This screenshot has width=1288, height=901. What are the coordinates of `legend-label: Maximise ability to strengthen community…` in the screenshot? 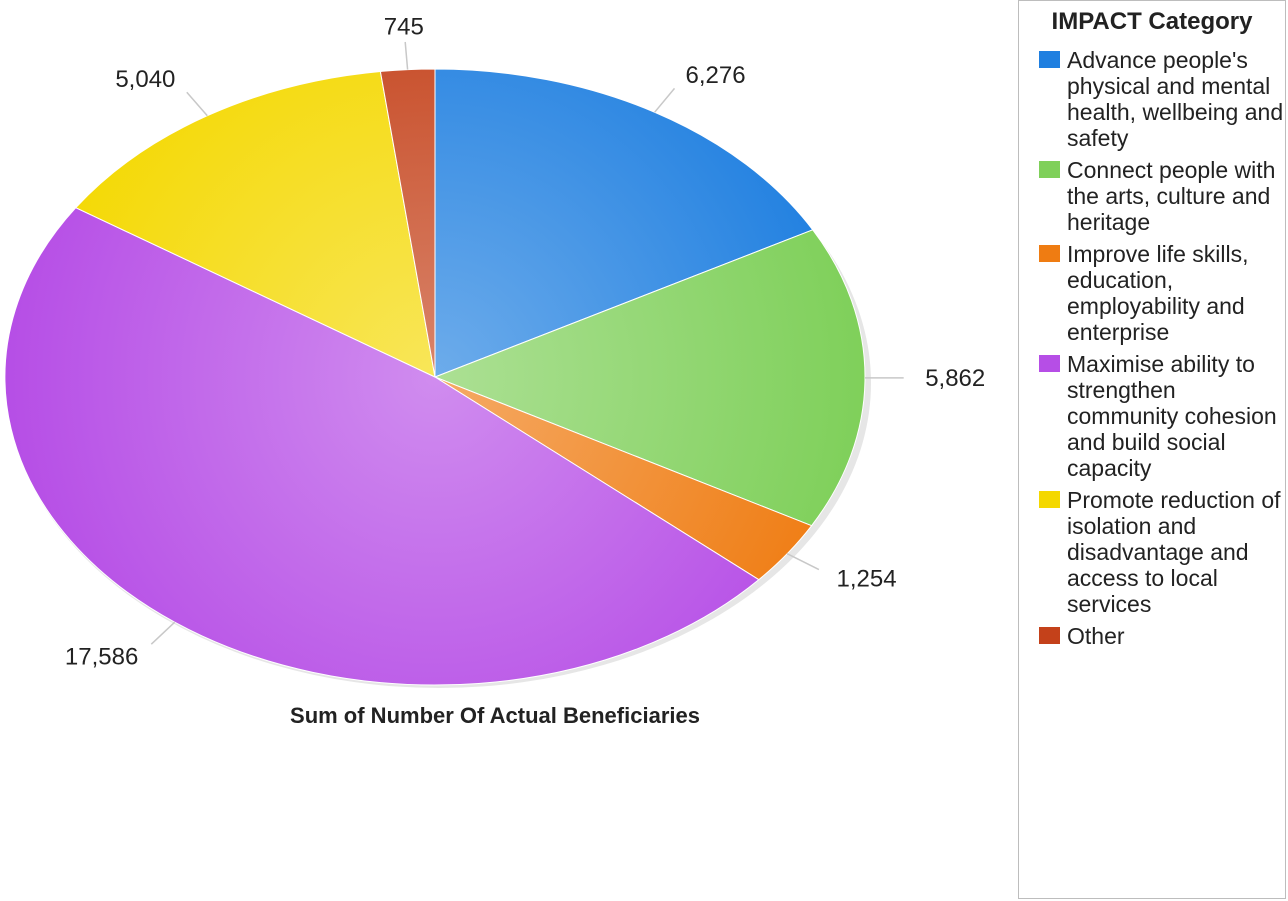 It's located at (1172, 416).